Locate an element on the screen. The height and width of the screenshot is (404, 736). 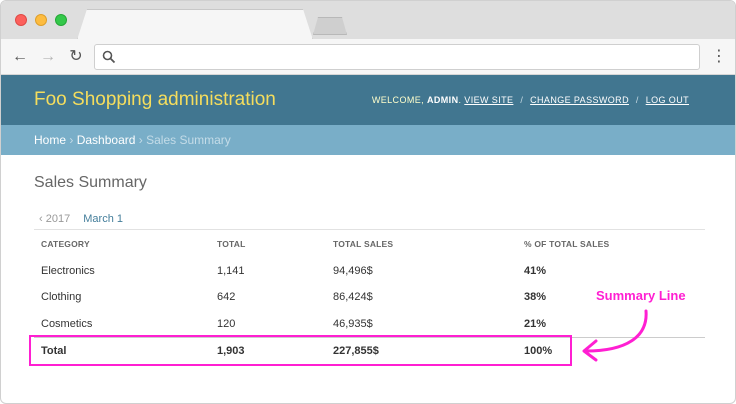
summary-category: Total is located at coordinates (122, 350).